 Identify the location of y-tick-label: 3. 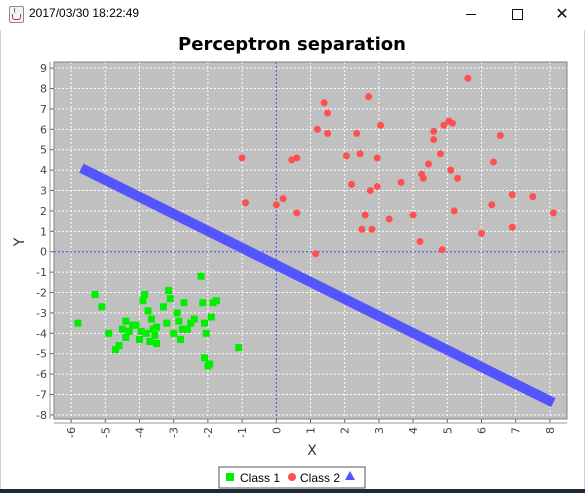
(43, 191).